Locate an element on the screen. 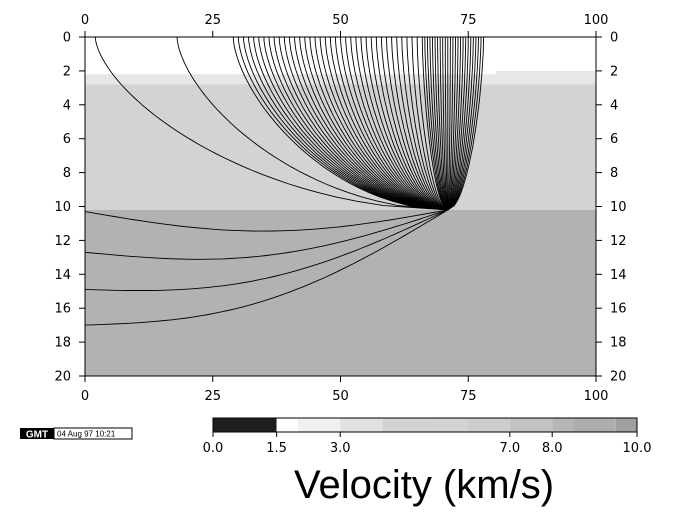  y-tick-label-left: 8 is located at coordinates (67, 173).